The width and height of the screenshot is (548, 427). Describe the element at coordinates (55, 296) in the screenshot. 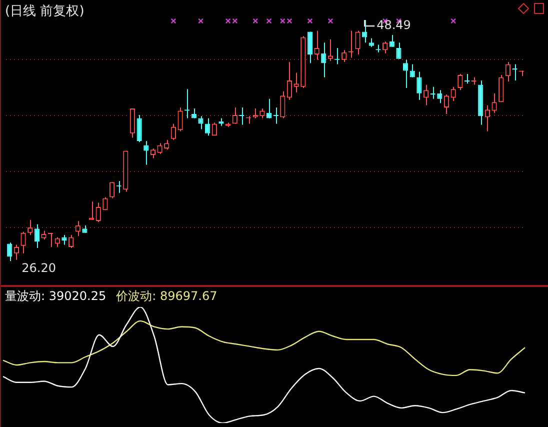

I see `text: 量波动: 39020.25` at that location.